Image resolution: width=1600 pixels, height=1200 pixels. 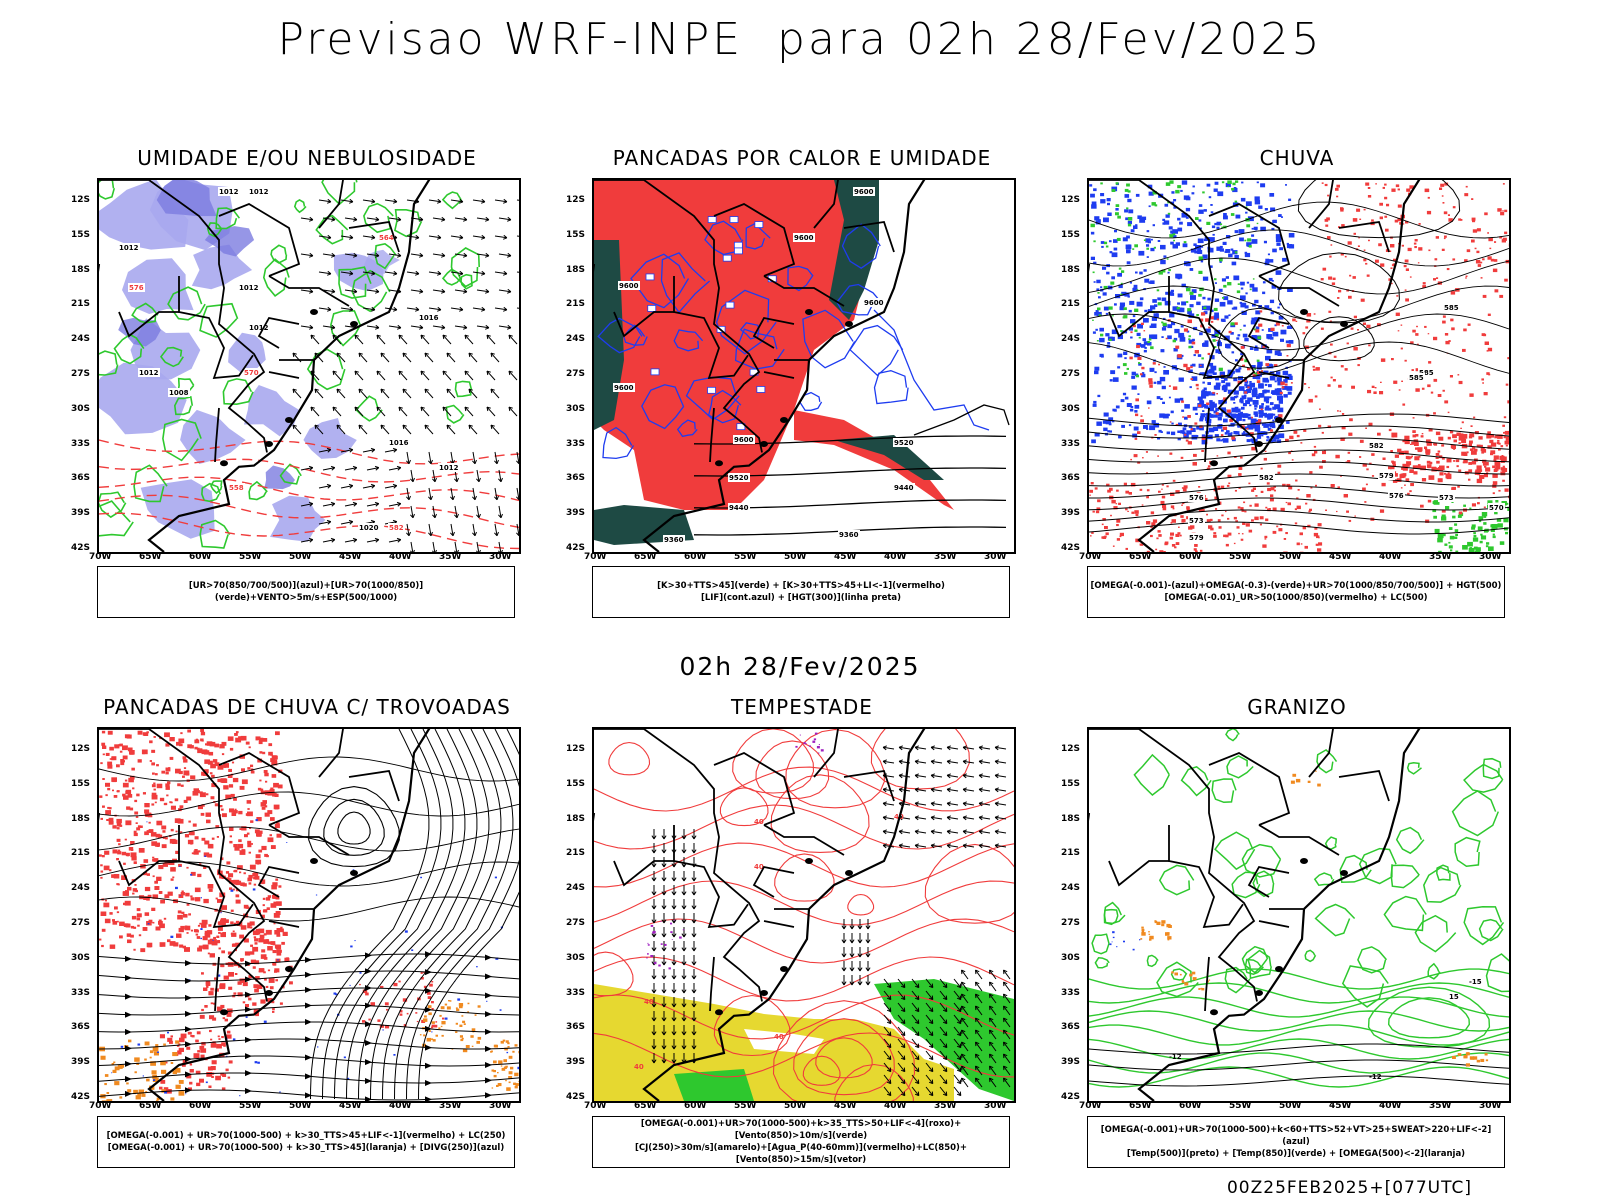 What do you see at coordinates (1299, 432) in the screenshot?
I see `height-500-contour` at bounding box center [1299, 432].